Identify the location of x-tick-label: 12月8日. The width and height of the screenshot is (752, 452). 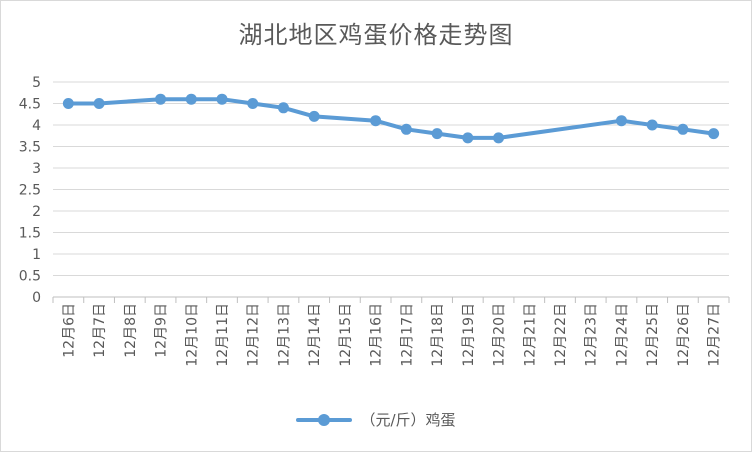
(131, 330).